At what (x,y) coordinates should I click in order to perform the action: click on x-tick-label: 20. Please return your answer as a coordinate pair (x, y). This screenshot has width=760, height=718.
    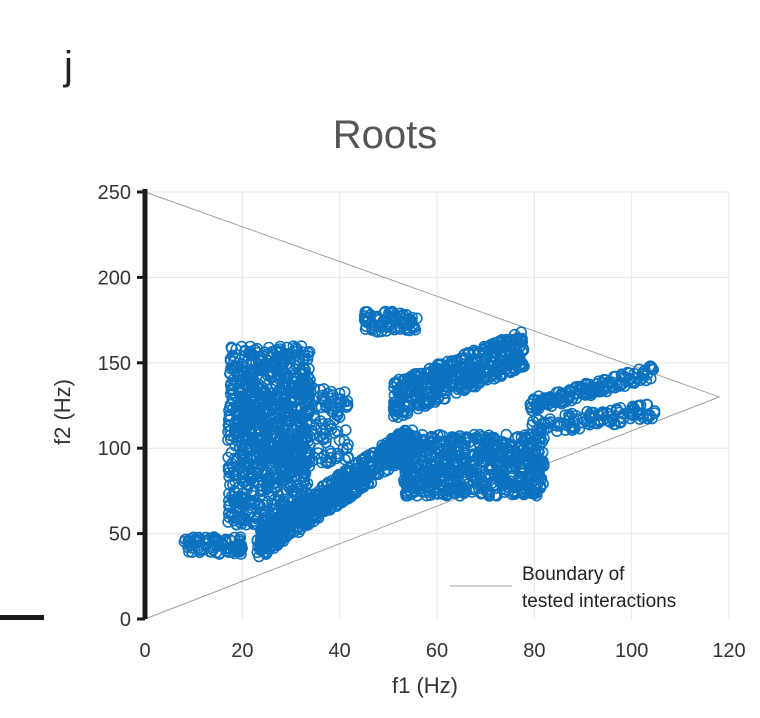
    Looking at the image, I should click on (242, 651).